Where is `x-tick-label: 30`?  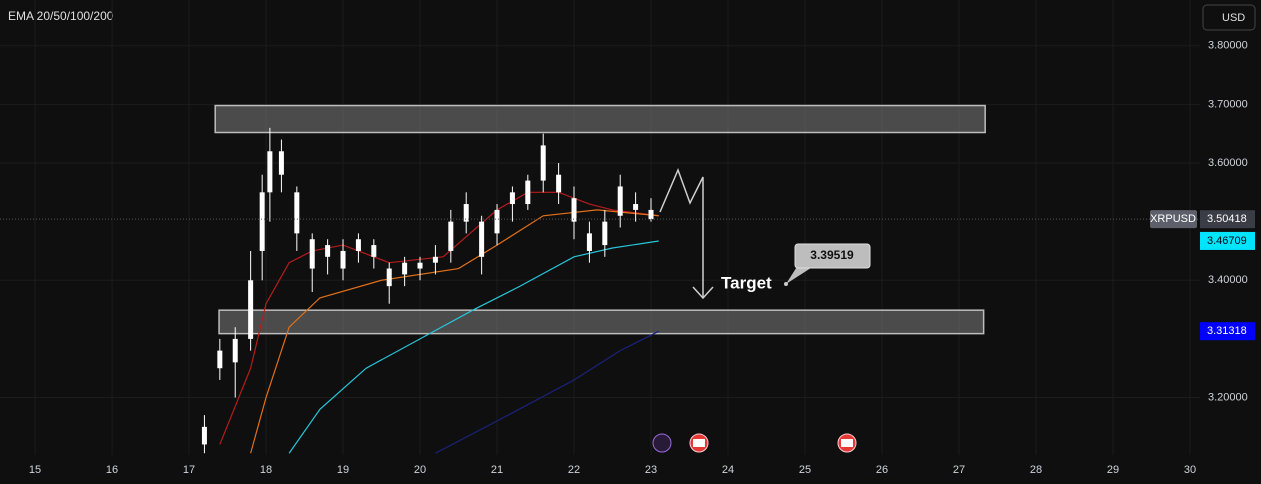
x-tick-label: 30 is located at coordinates (1190, 470).